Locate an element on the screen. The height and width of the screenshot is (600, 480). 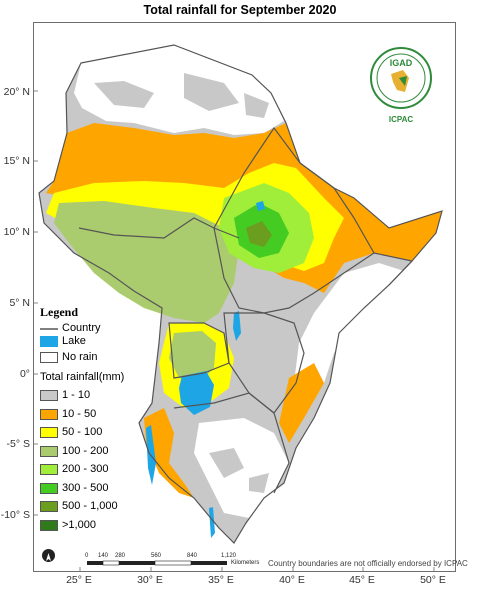
border-ethiopia is located at coordinates (294, 220).